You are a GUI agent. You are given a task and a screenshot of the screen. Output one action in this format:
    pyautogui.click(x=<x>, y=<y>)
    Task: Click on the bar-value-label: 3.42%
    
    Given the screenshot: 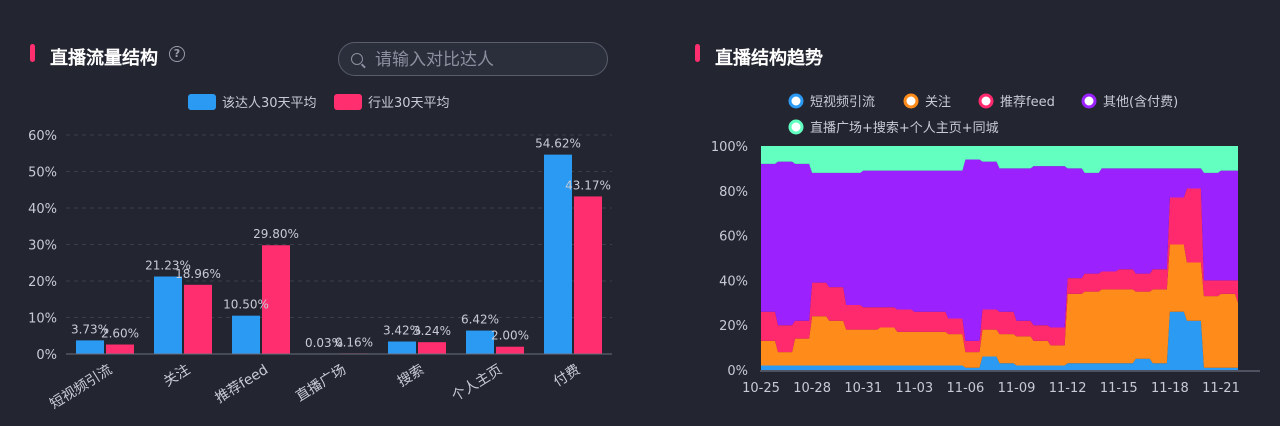 What is the action you would take?
    pyautogui.click(x=402, y=331)
    